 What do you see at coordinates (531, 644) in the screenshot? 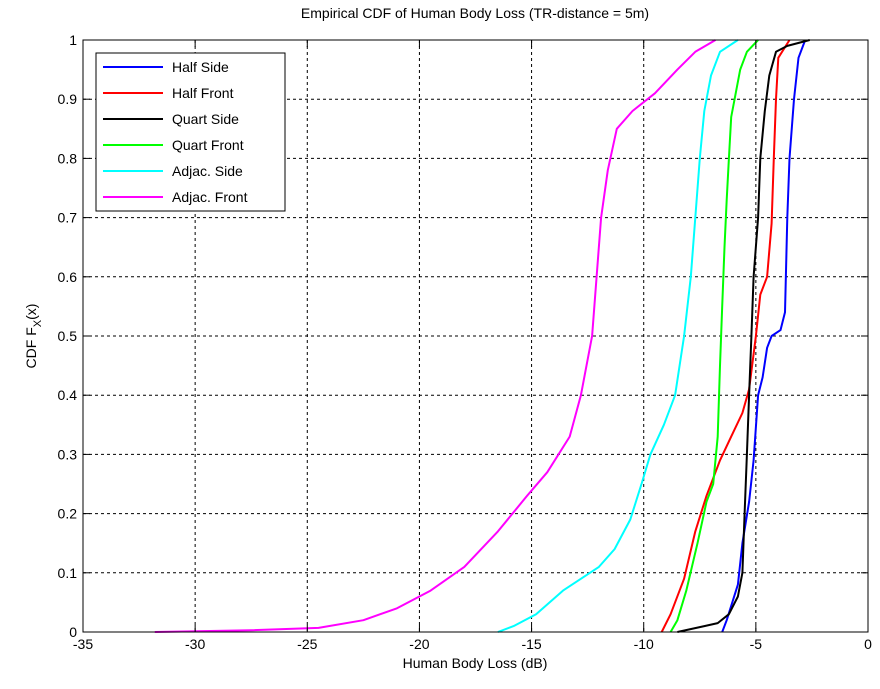
I see `x-tick-label: -15` at bounding box center [531, 644].